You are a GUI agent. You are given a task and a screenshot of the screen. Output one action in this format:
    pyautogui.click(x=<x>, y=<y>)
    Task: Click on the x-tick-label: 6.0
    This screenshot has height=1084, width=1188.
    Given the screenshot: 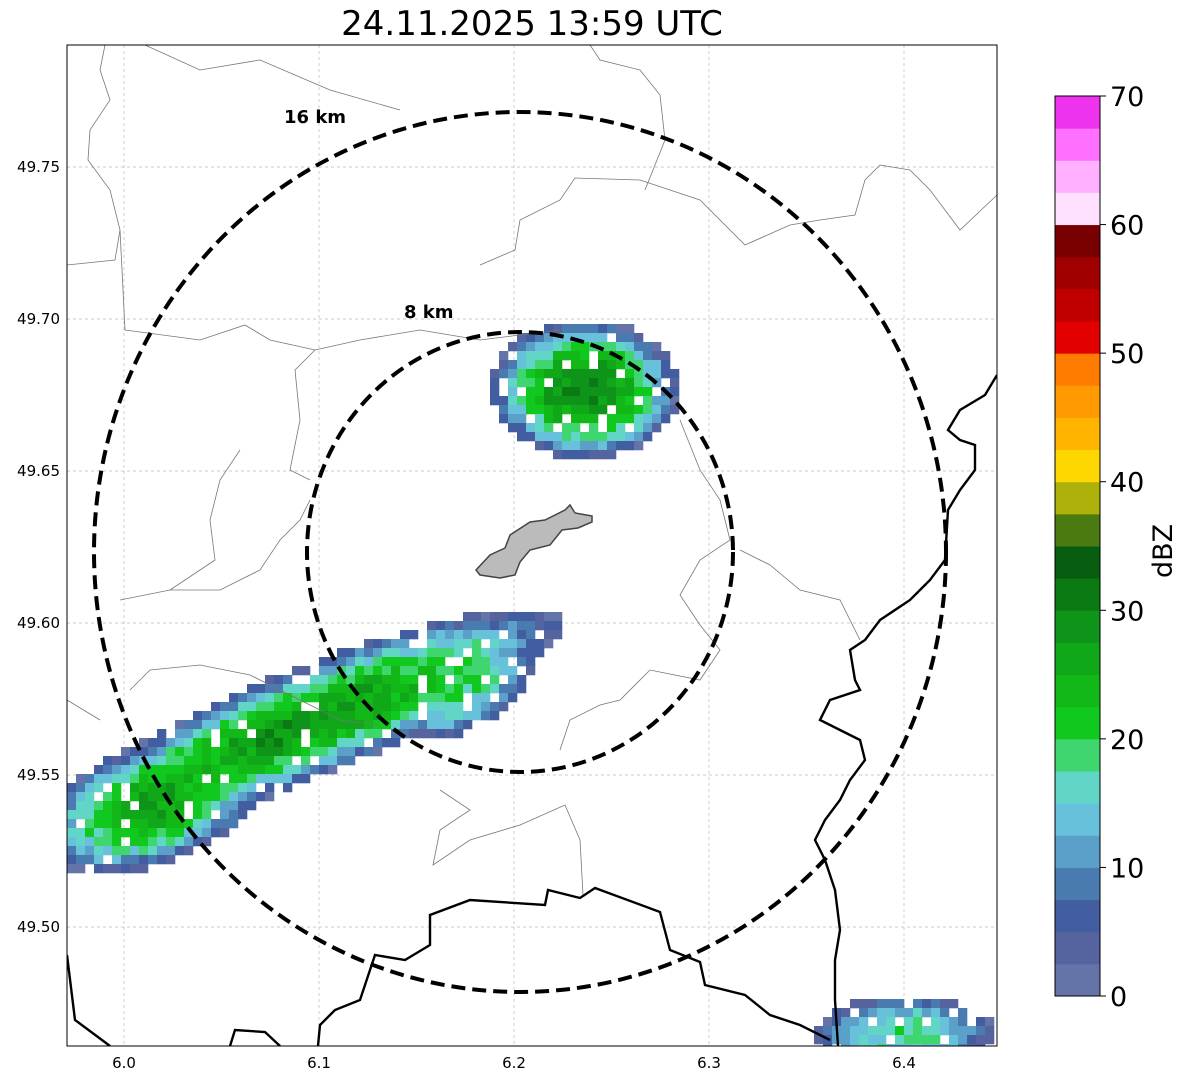 What is the action you would take?
    pyautogui.click(x=124, y=1063)
    